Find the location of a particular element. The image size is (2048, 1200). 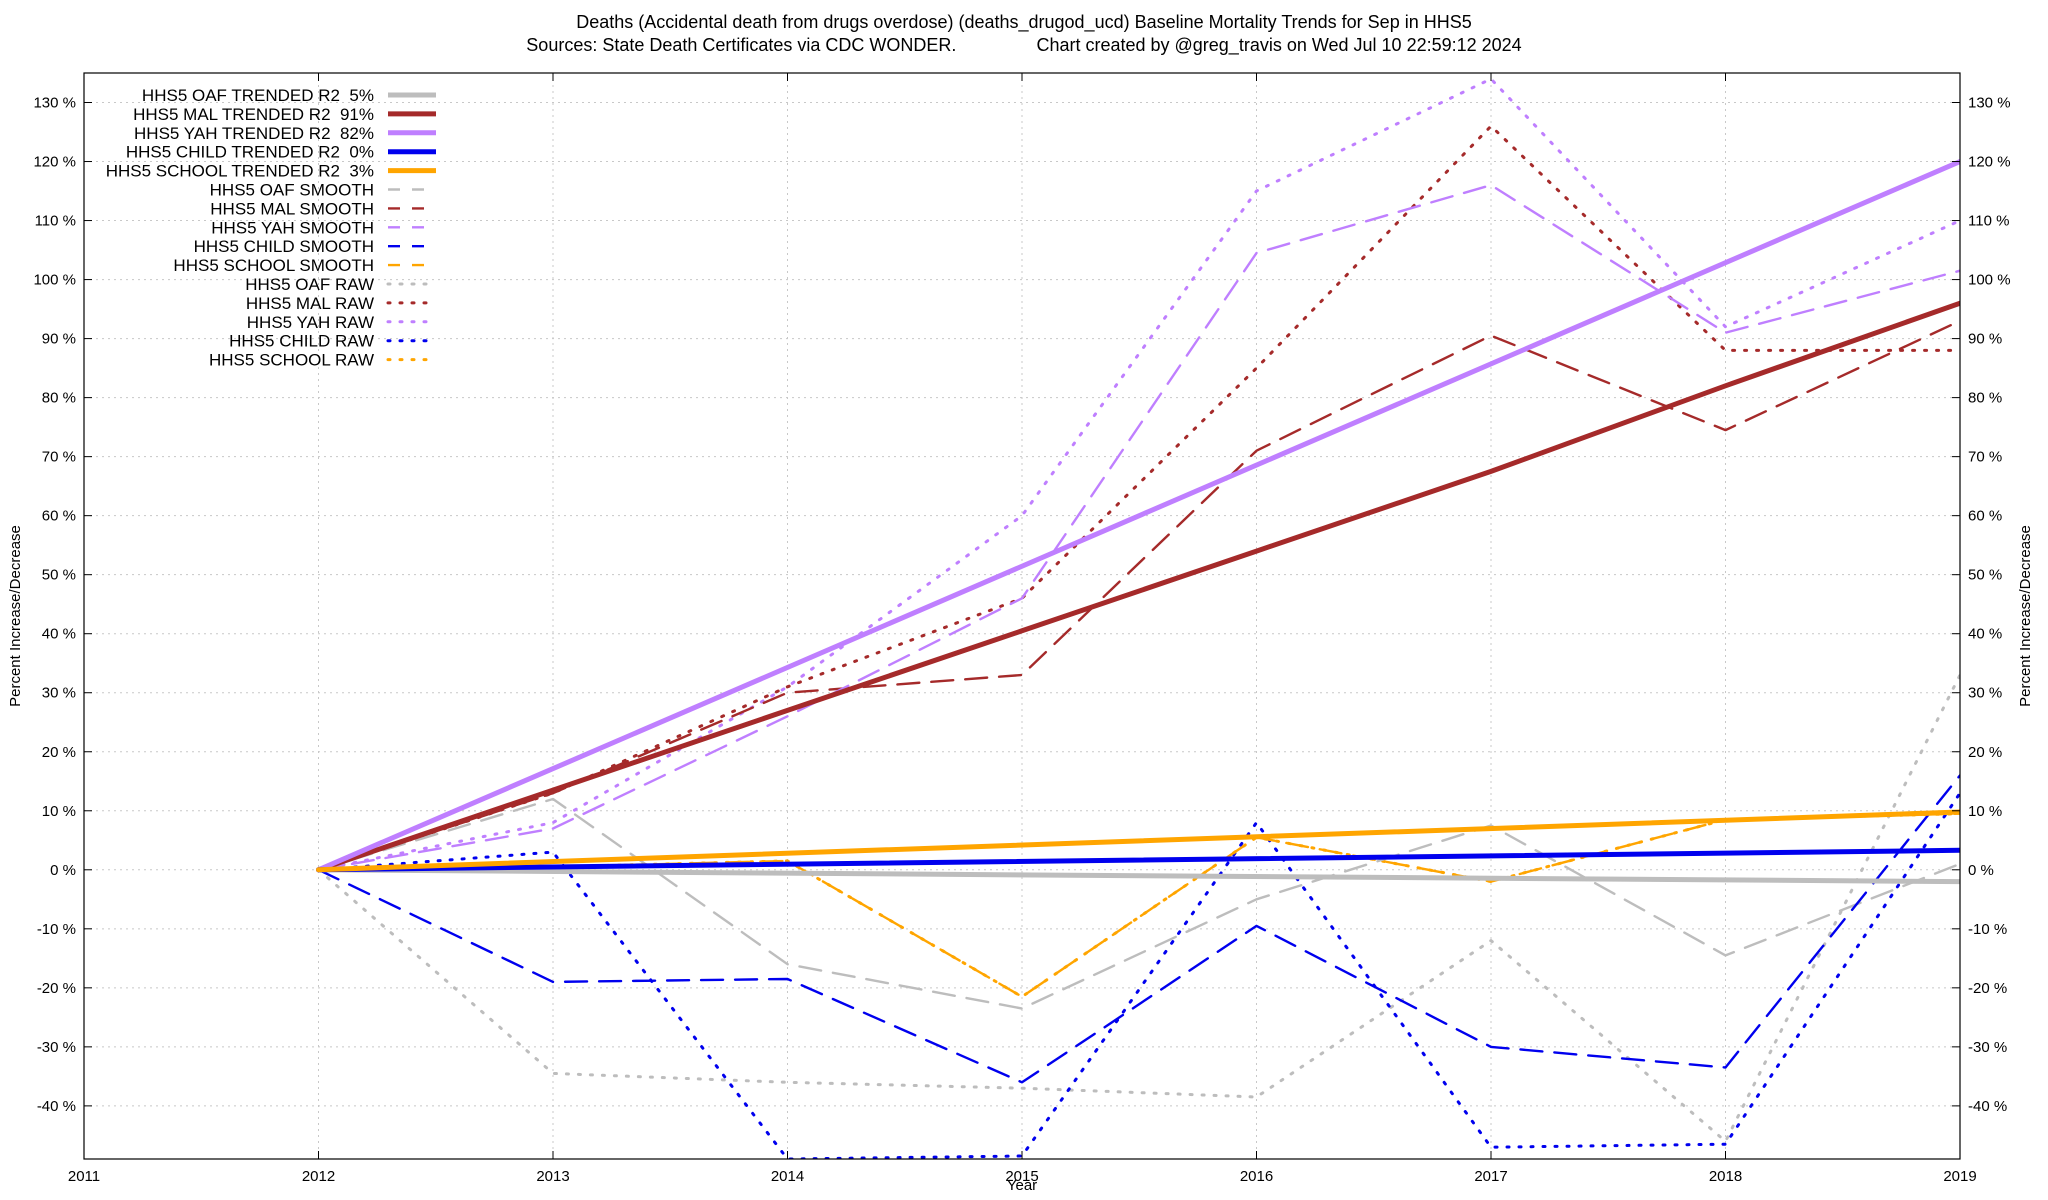

x-tick-label: 2011 is located at coordinates (84, 1176).